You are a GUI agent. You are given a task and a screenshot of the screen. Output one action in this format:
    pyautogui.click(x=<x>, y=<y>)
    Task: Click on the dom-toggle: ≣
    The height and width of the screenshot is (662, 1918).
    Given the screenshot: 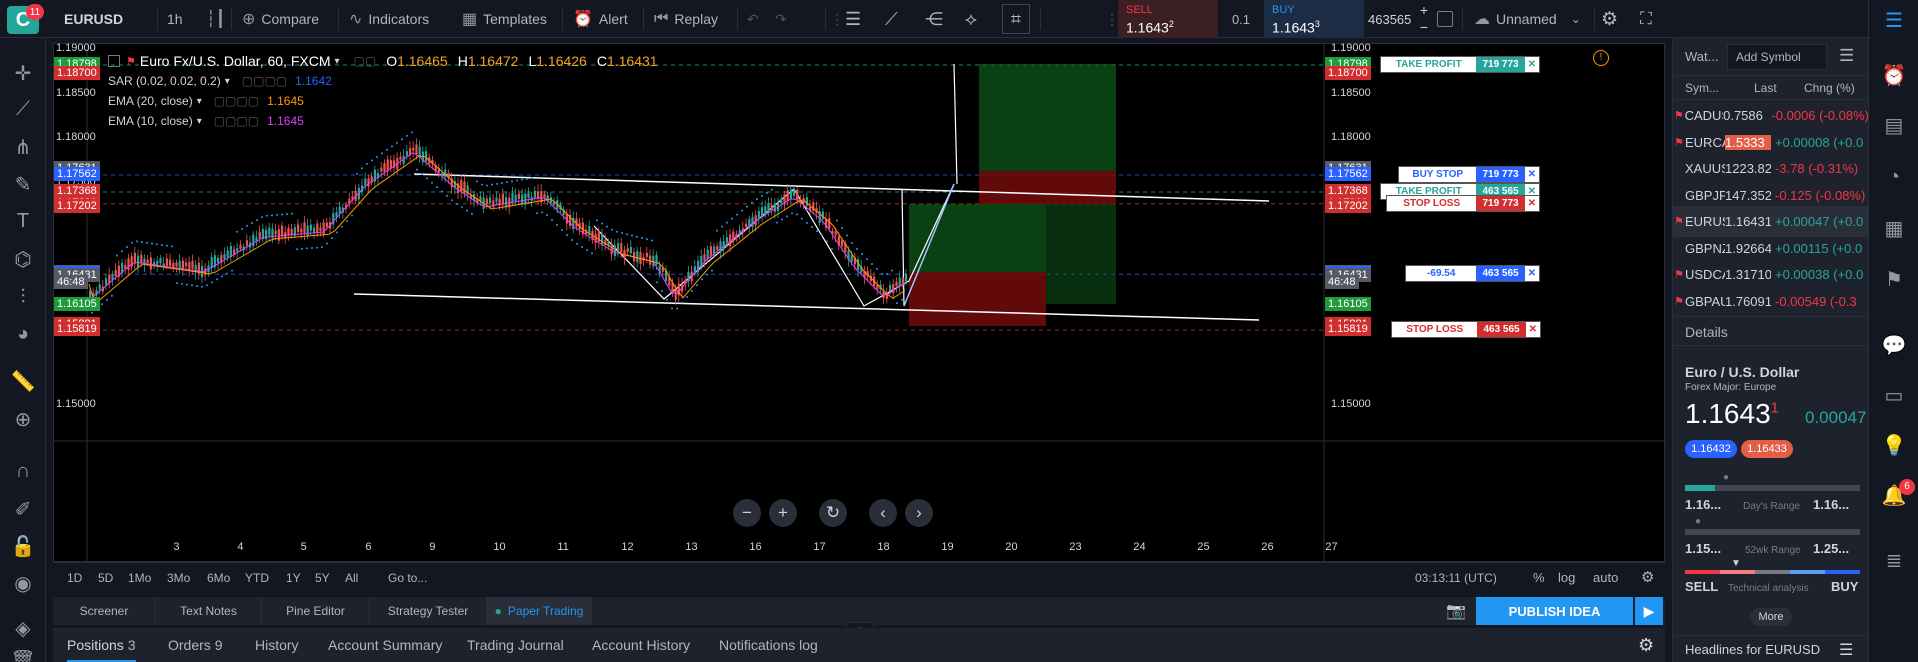 What is the action you would take?
    pyautogui.click(x=1893, y=560)
    